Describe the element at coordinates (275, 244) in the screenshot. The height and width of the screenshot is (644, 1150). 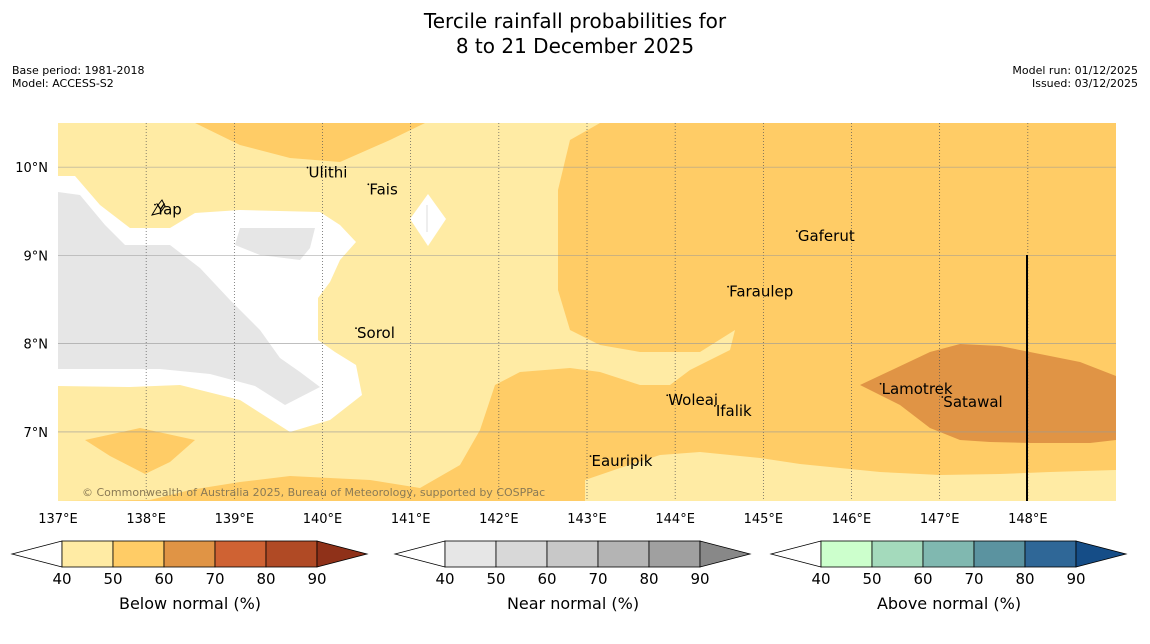
I see `region-near-40-50-small` at that location.